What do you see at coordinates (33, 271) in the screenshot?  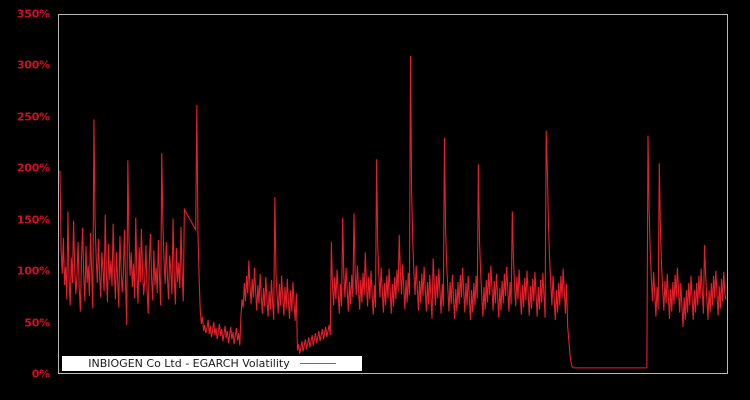 I see `y-axis-tick-label: 100%` at bounding box center [33, 271].